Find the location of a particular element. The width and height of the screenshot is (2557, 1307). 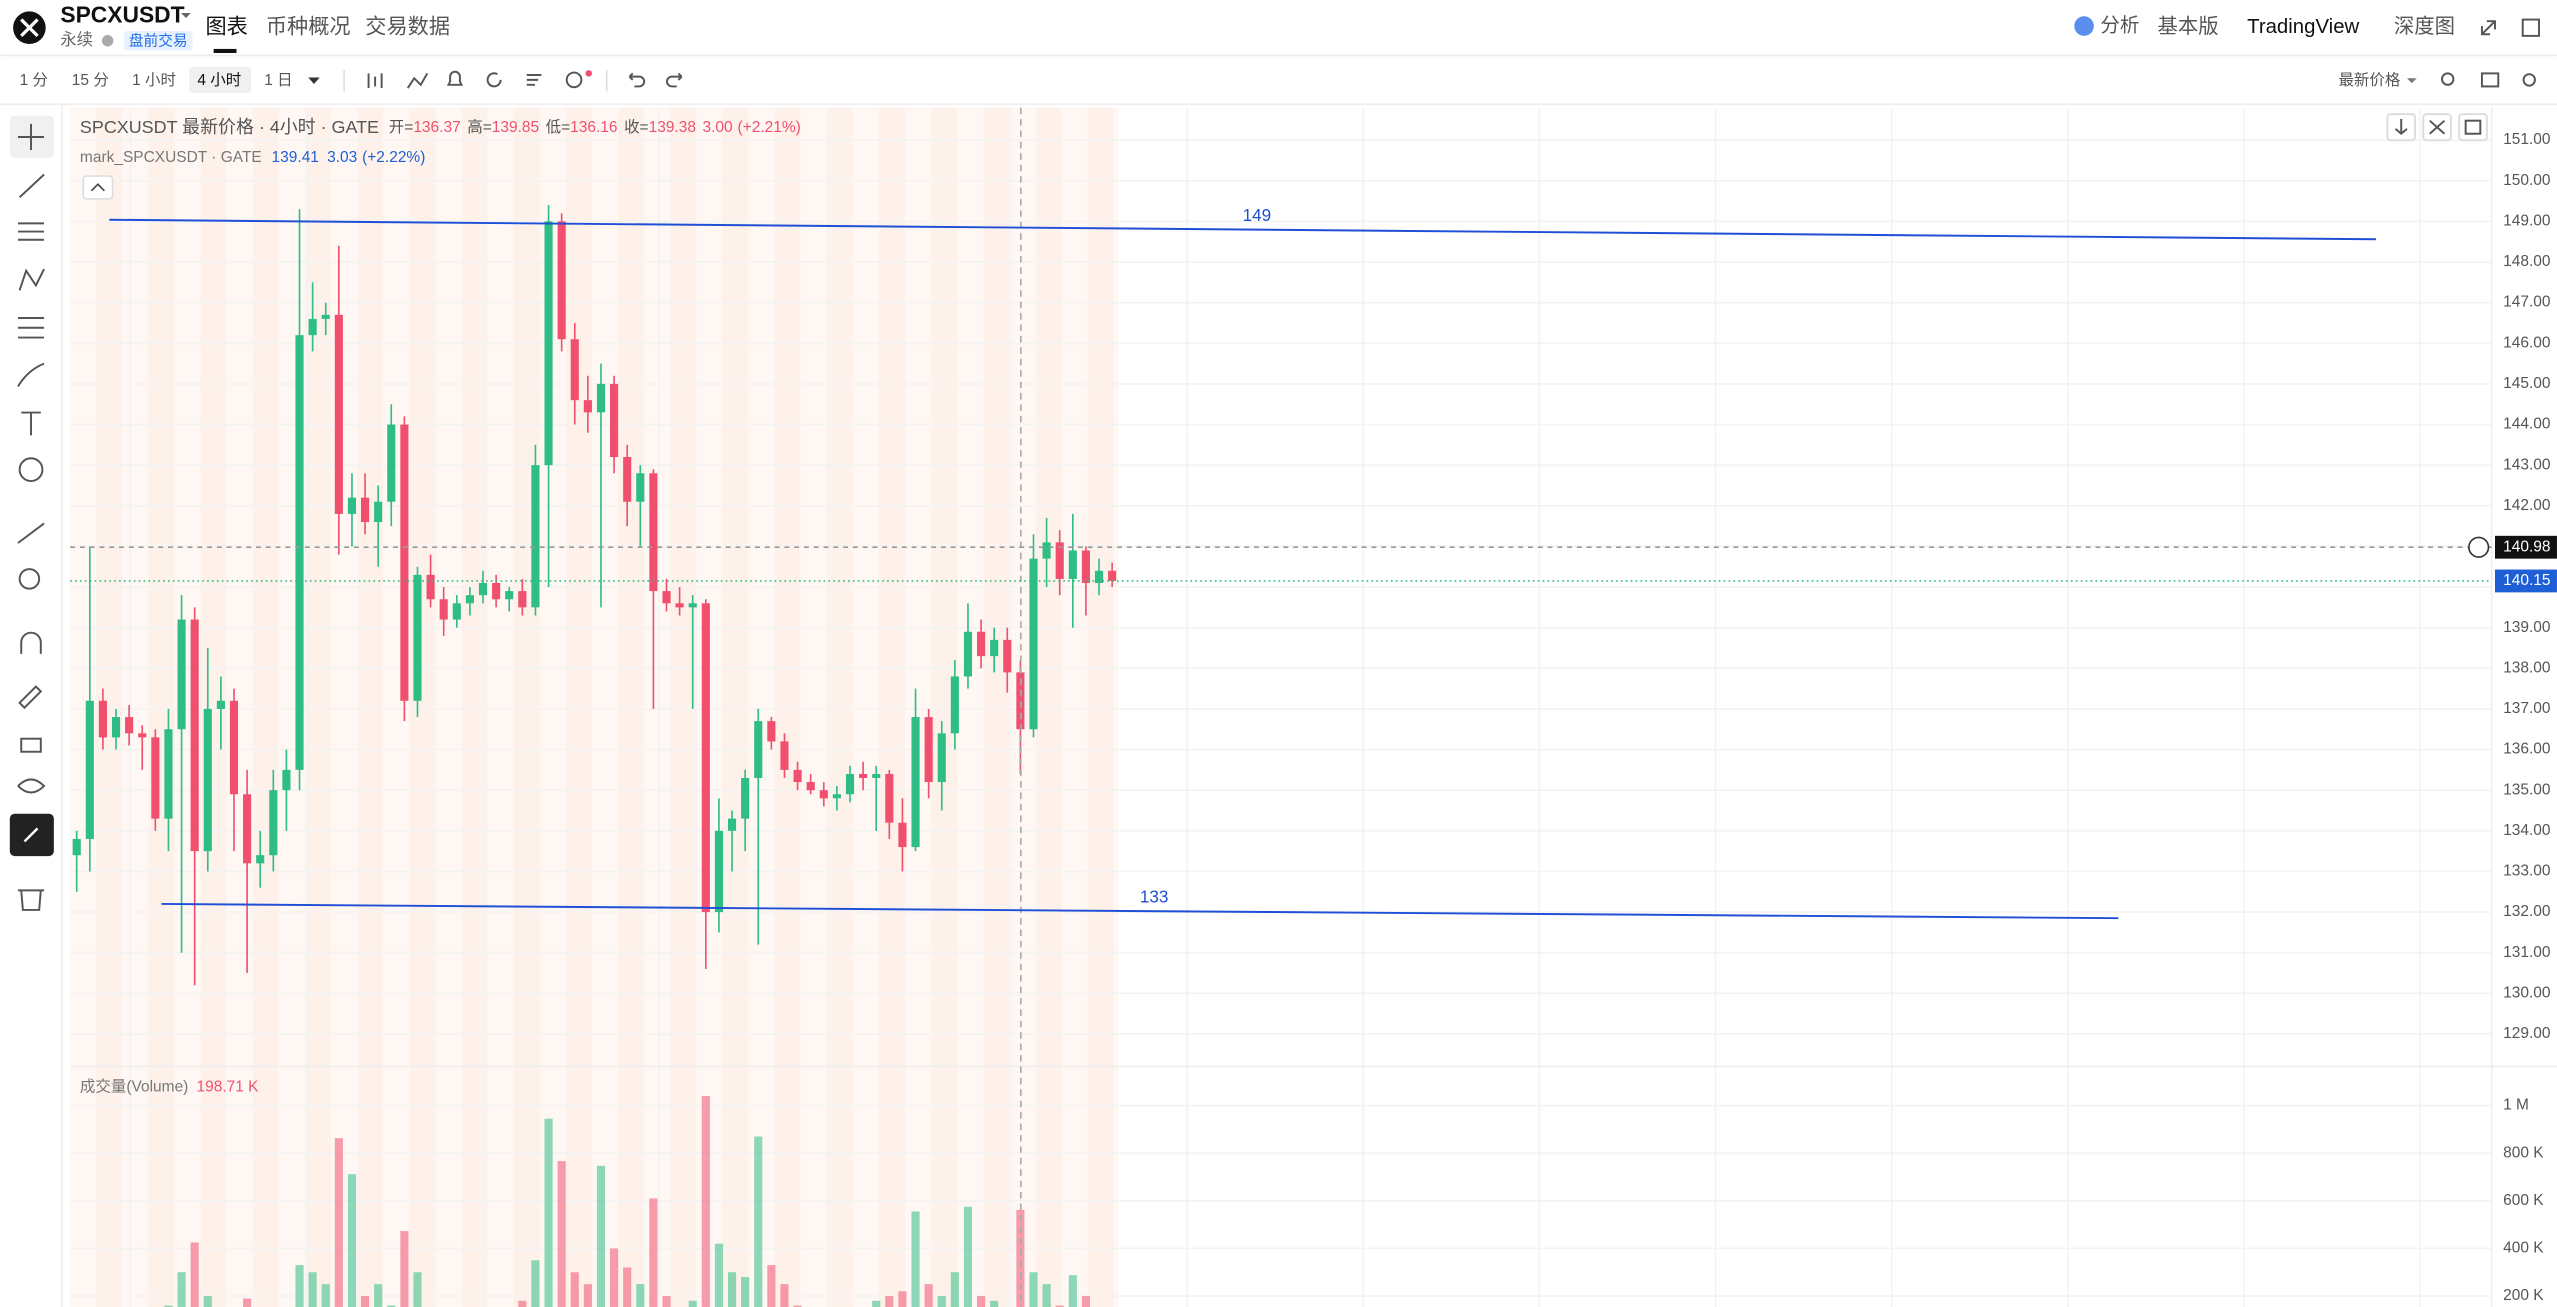

mark-legend-change: 3.03 is located at coordinates (342, 157).